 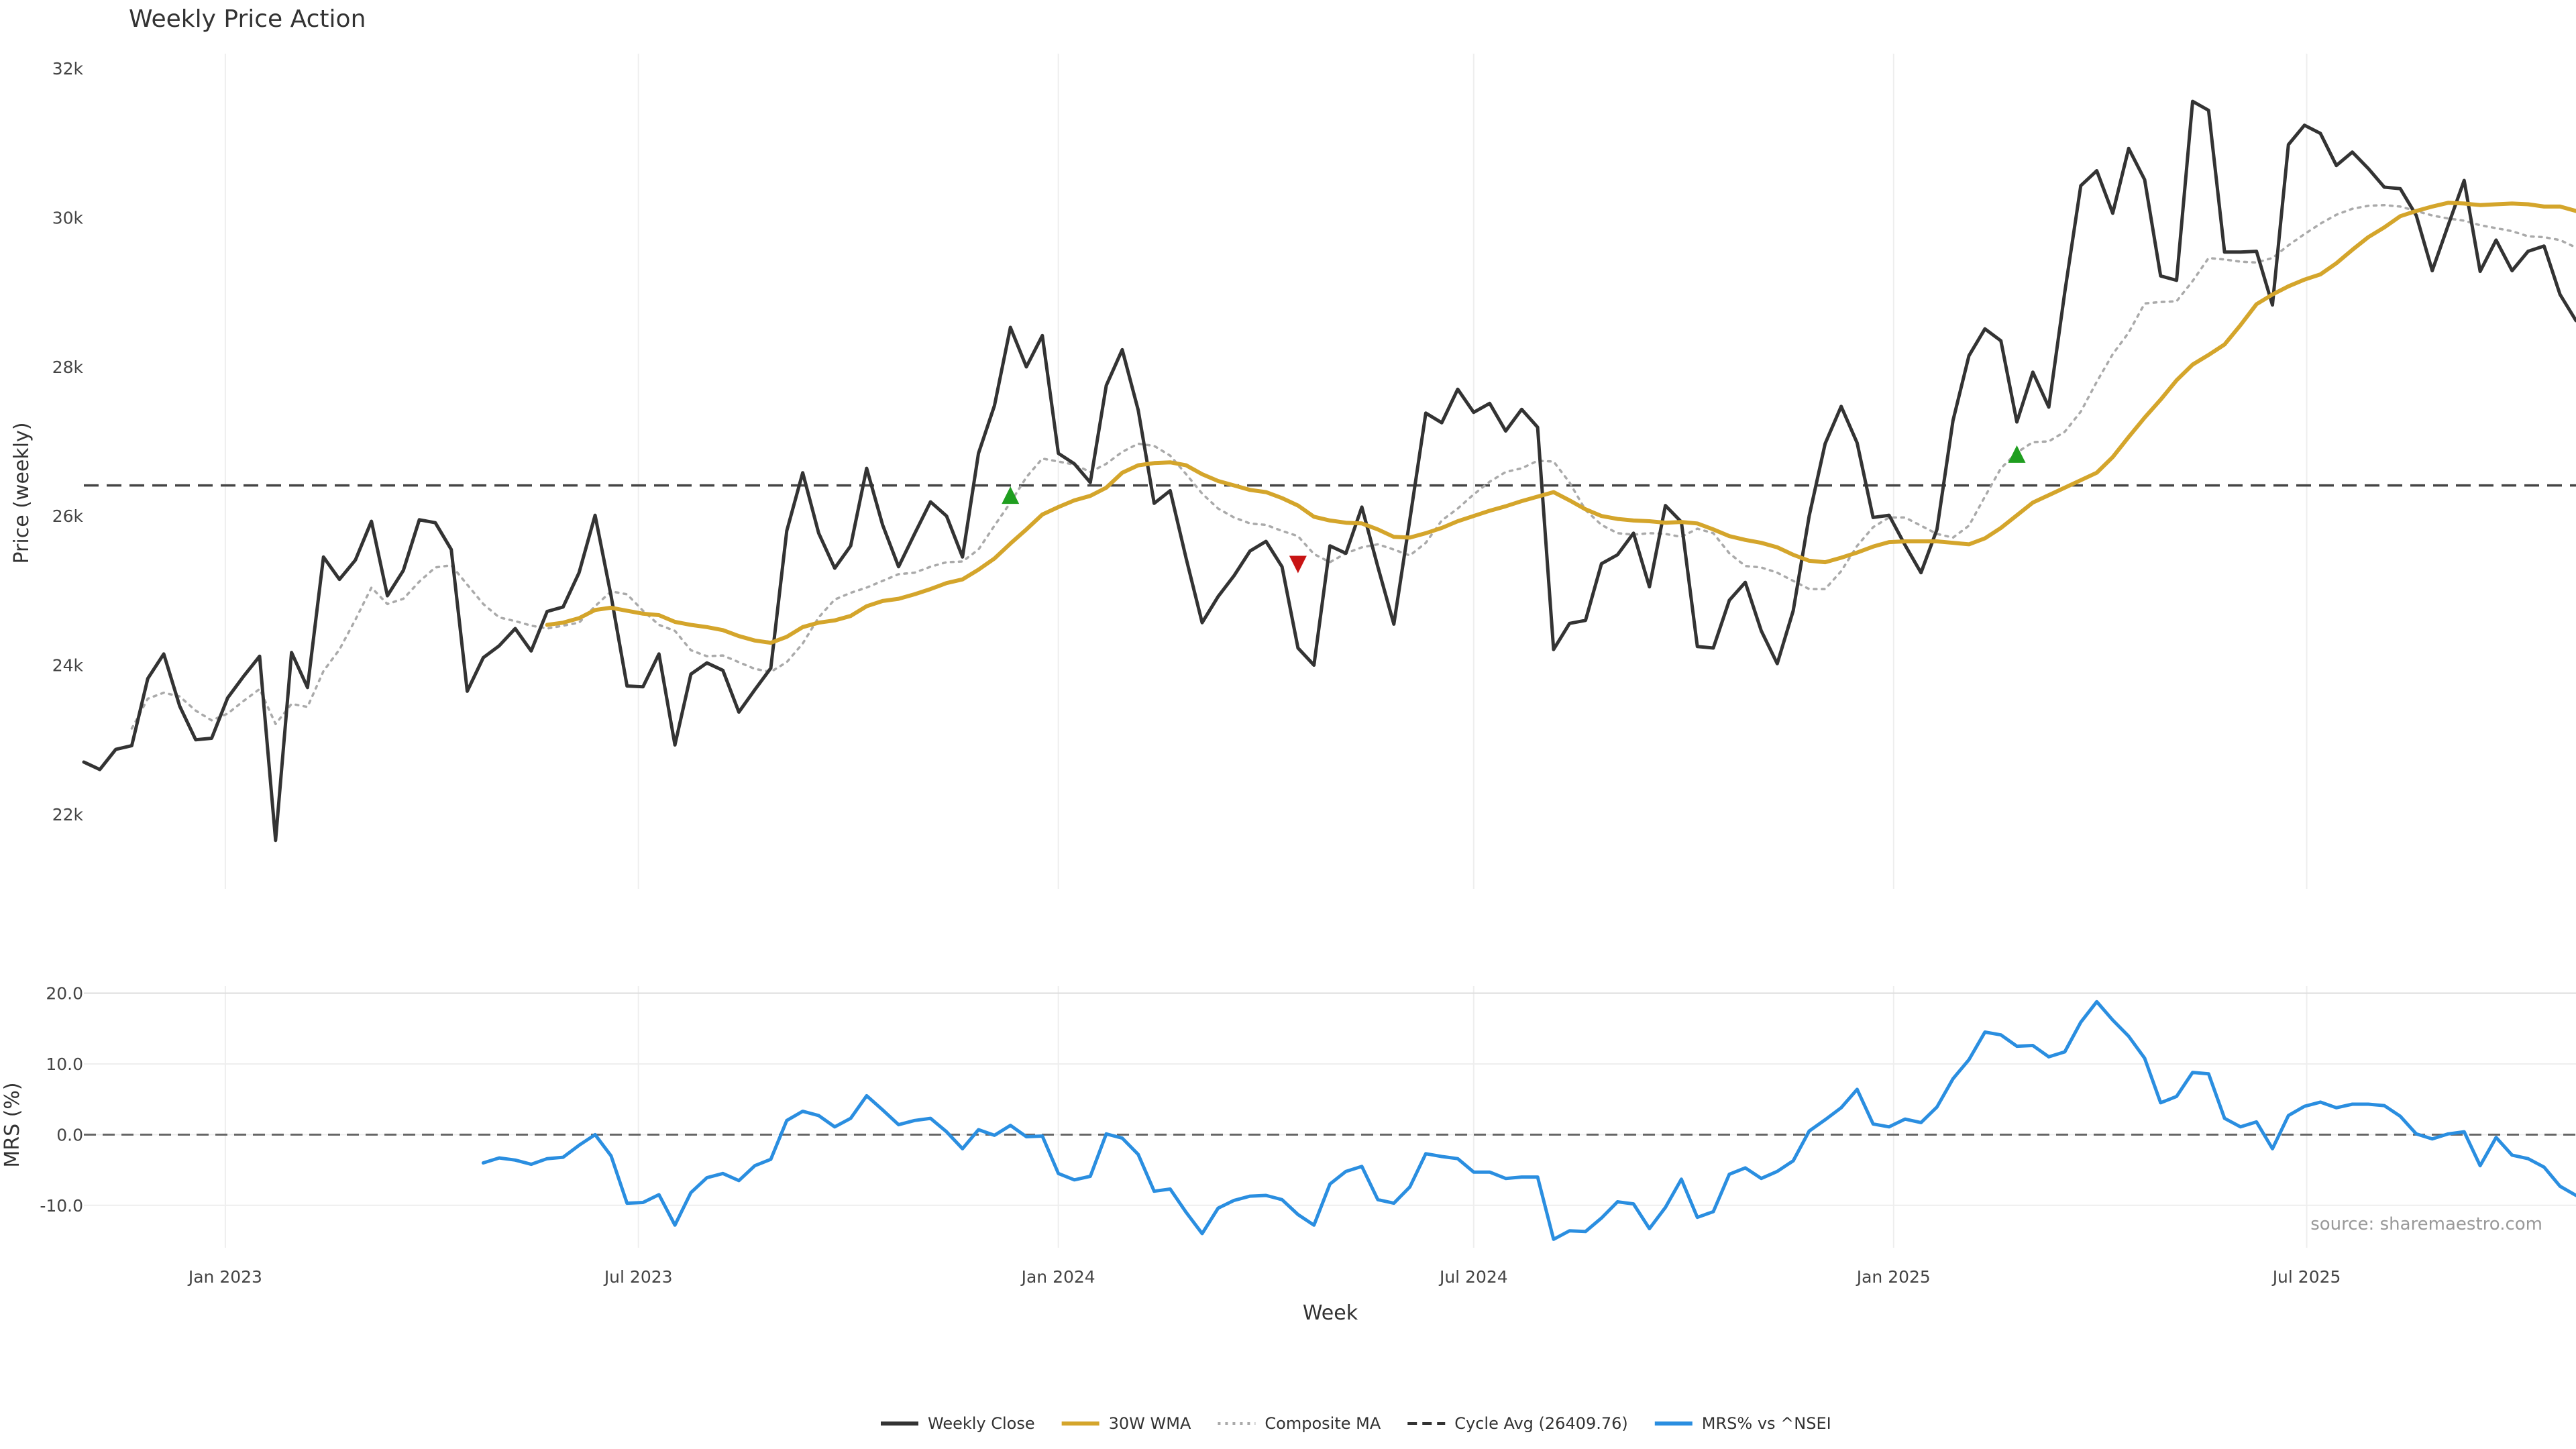 What do you see at coordinates (981, 1423) in the screenshot?
I see `legend-label: Weekly Close` at bounding box center [981, 1423].